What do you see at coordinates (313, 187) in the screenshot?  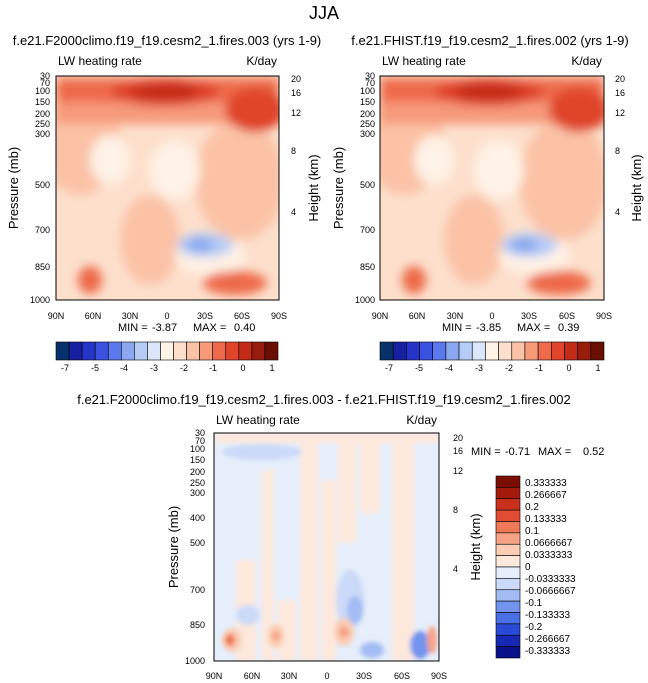 I see `panel-1-y2label: Height (km)` at bounding box center [313, 187].